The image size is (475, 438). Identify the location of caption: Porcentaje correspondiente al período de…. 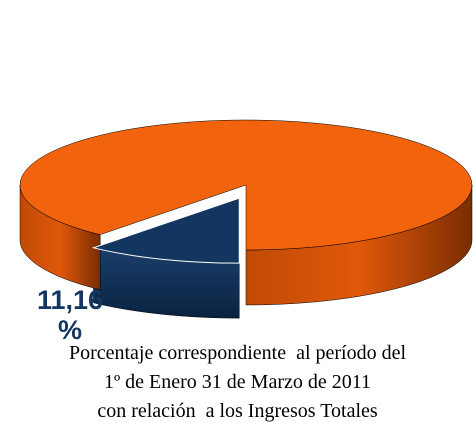
(237, 353).